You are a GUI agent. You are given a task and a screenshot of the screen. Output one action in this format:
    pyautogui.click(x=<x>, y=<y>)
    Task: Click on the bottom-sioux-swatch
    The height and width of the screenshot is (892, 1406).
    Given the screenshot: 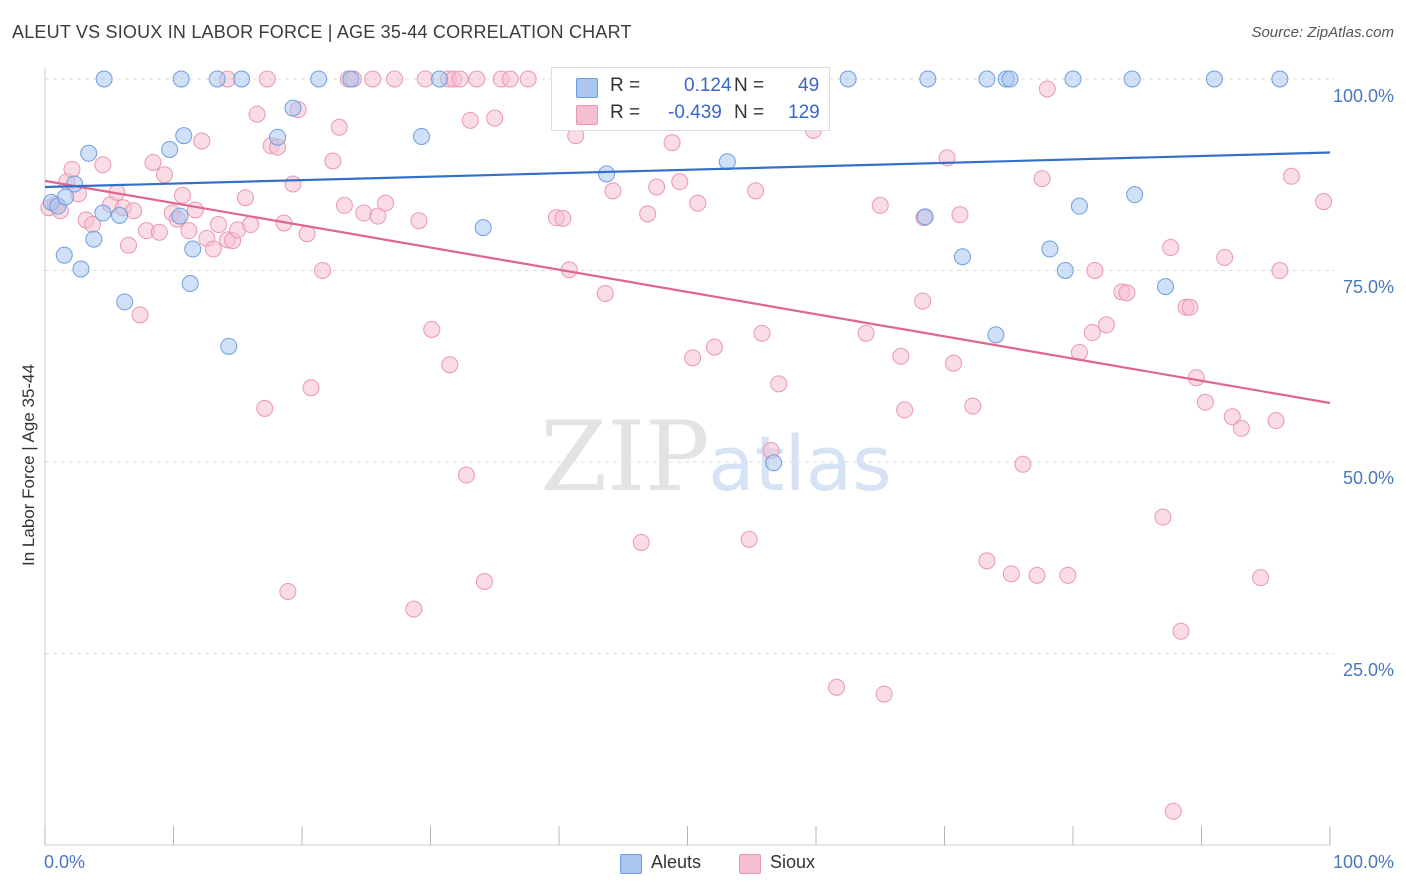 What is the action you would take?
    pyautogui.click(x=750, y=864)
    